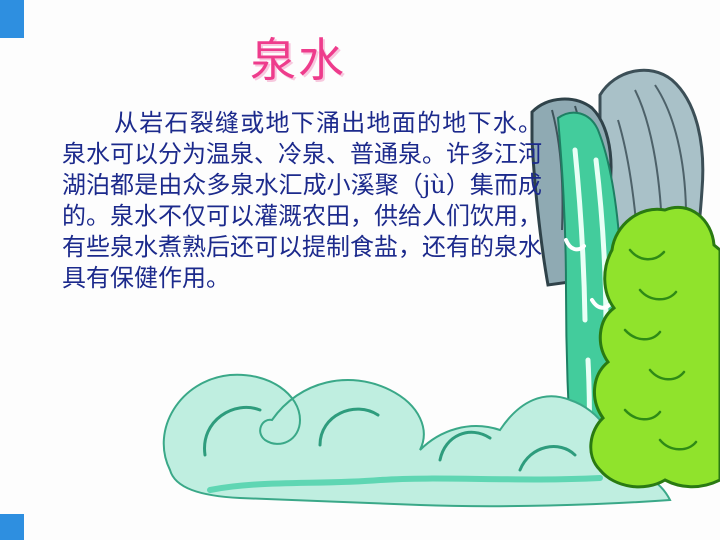 The image size is (720, 540). I want to click on bush, so click(654, 347).